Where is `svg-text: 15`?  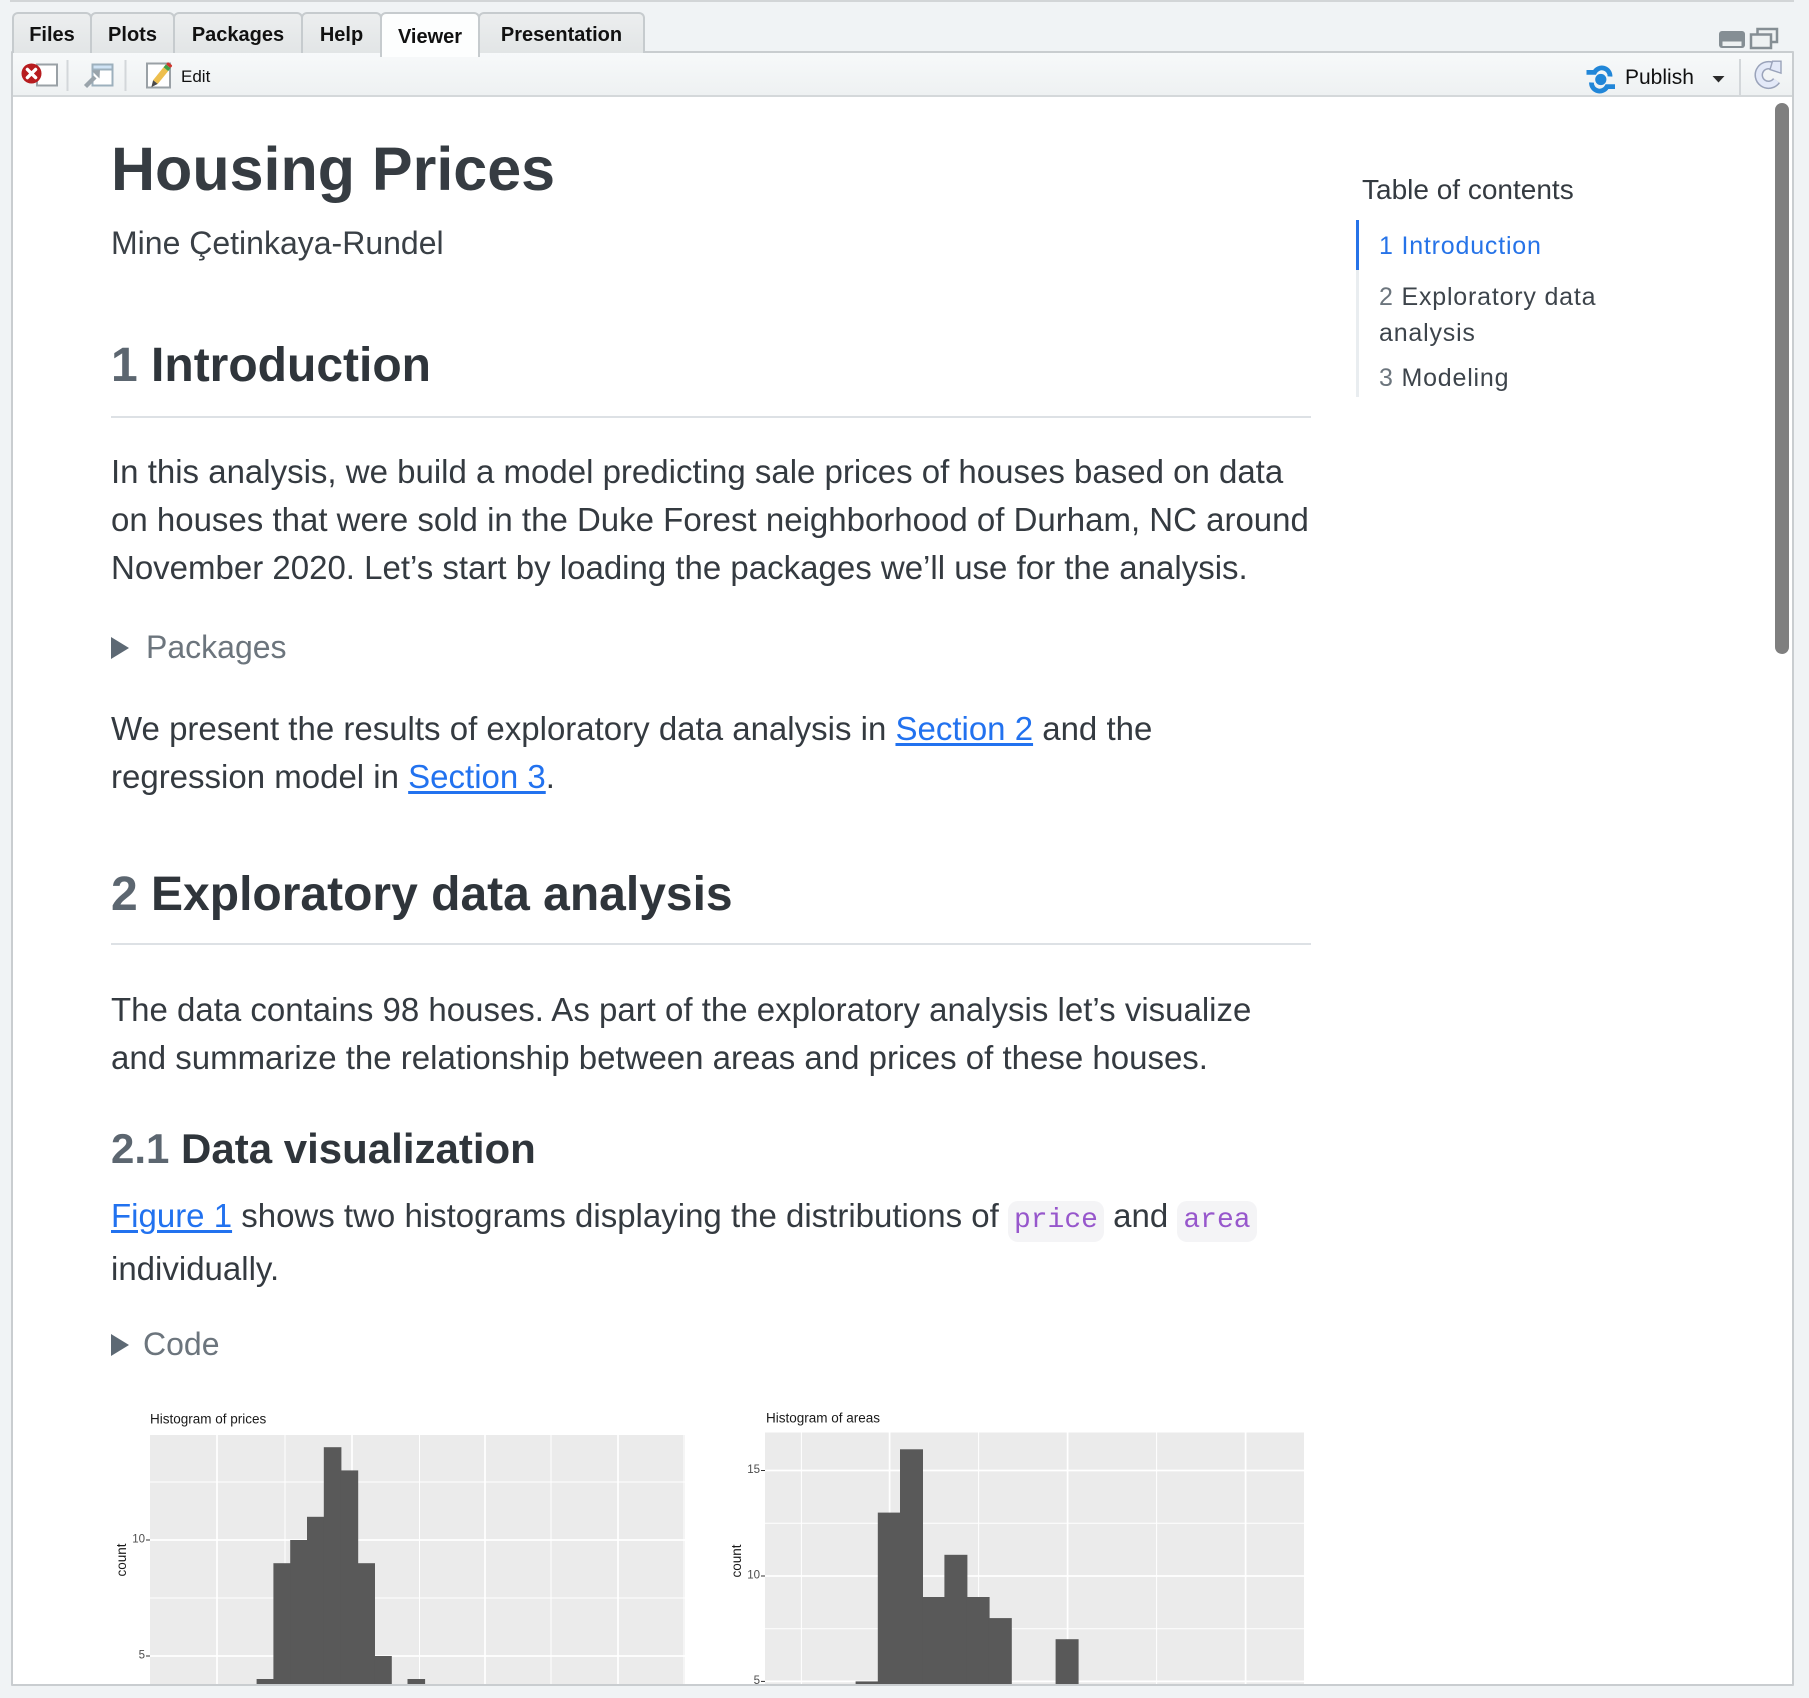
svg-text: 15 is located at coordinates (753, 1470).